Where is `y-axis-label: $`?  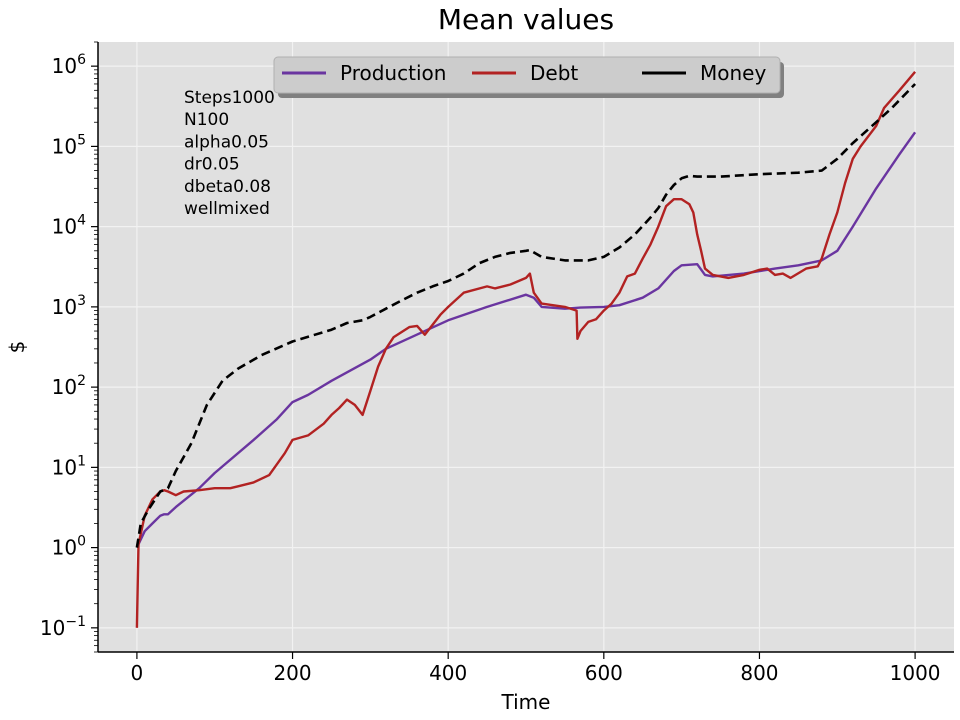 y-axis-label: $ is located at coordinates (17, 347).